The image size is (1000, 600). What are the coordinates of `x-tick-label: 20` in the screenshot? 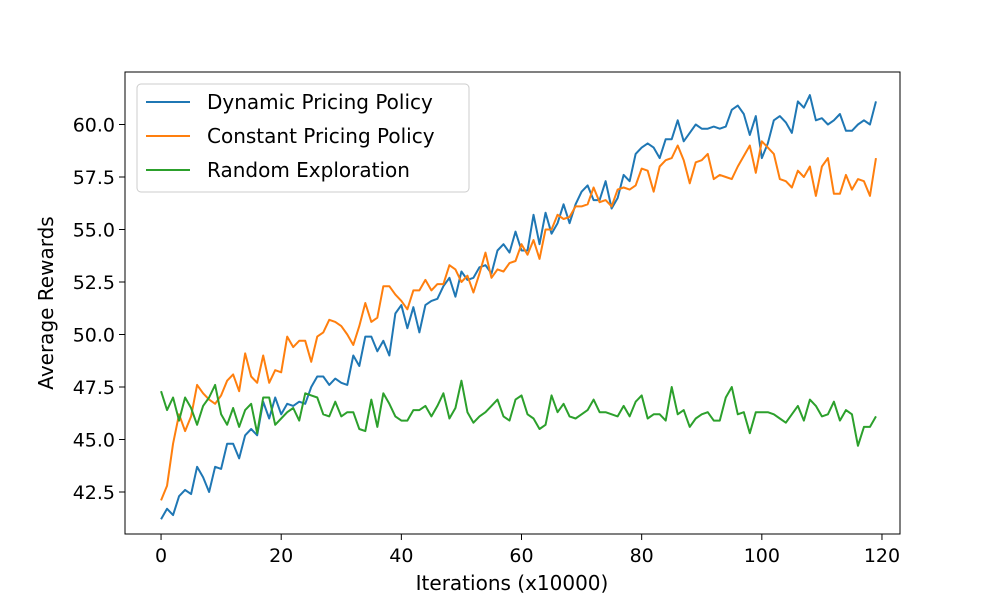 It's located at (281, 556).